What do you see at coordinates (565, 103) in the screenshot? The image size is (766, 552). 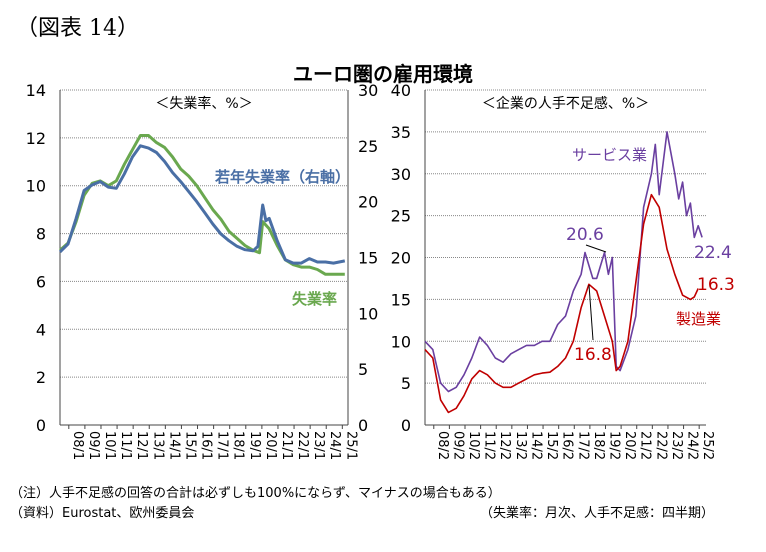 I see `panel-title: ＜企業の人手不足感、%＞` at bounding box center [565, 103].